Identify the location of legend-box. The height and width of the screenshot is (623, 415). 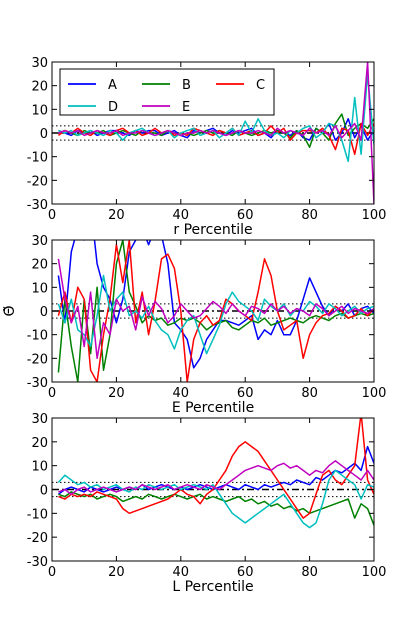
(167, 92).